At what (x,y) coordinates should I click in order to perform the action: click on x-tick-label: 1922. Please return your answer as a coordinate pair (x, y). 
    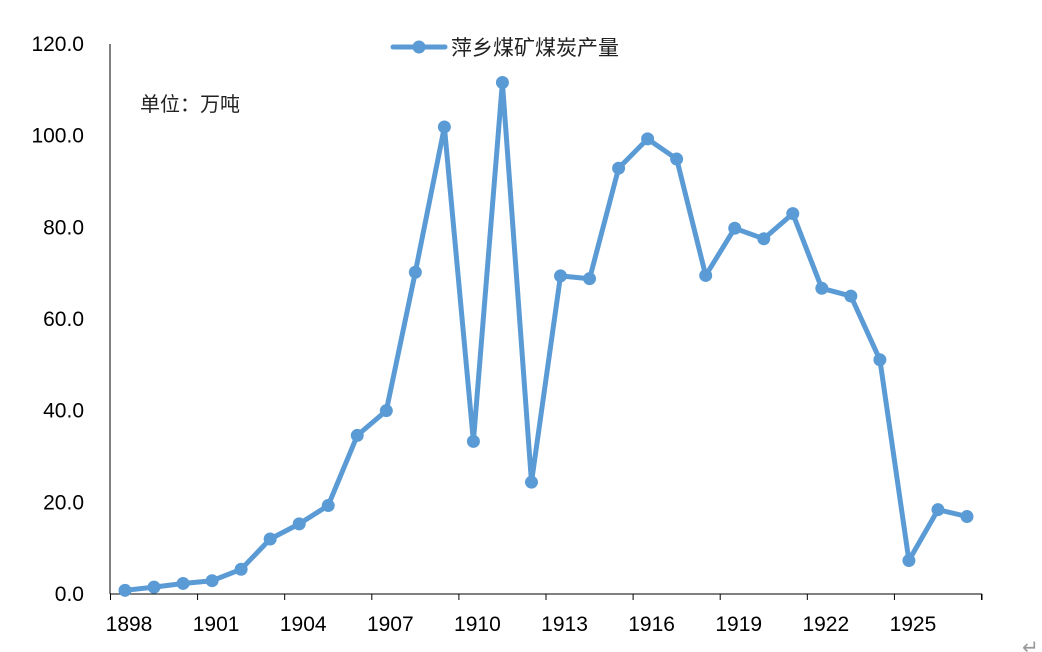
    Looking at the image, I should click on (825, 624).